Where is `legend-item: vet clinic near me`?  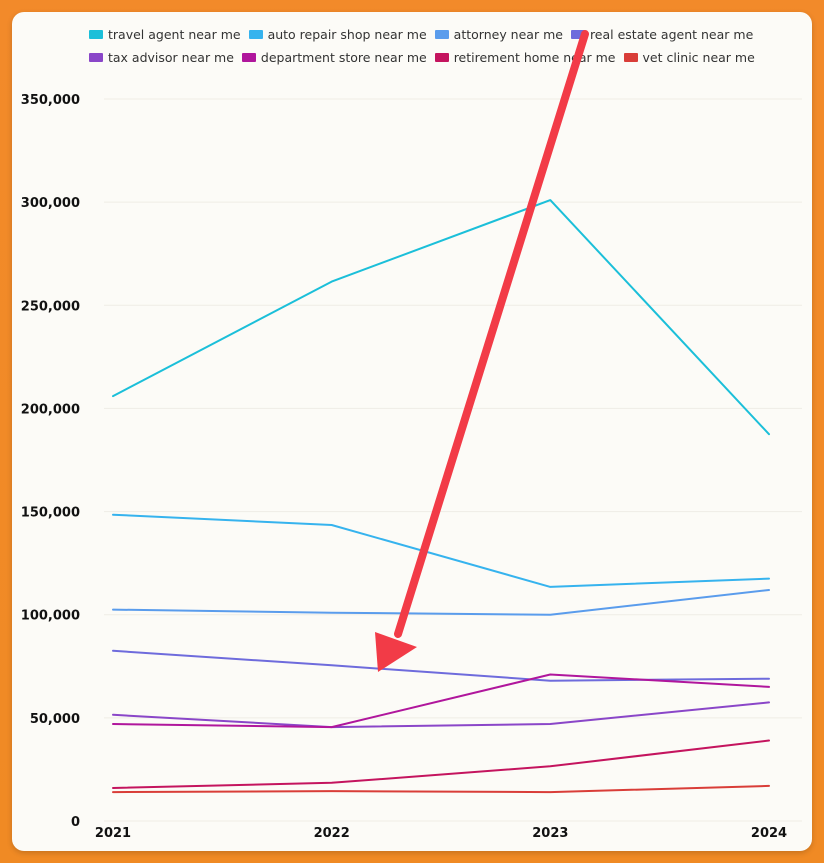 legend-item: vet clinic near me is located at coordinates (689, 57).